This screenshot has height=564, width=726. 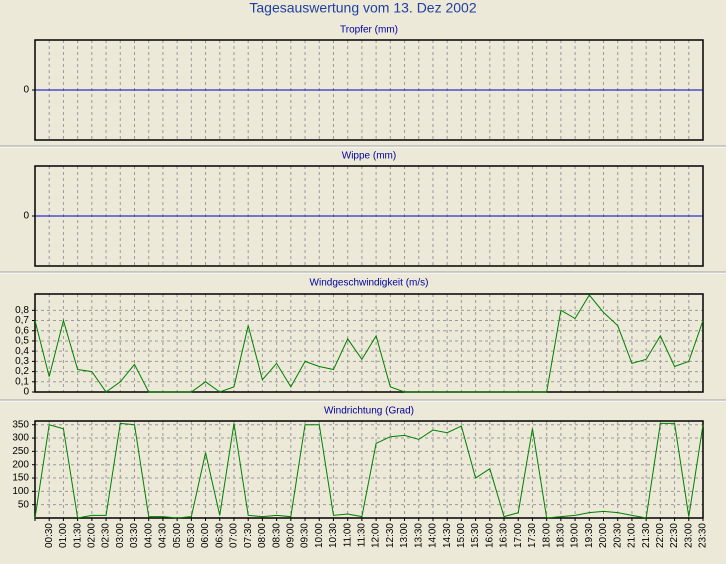 I want to click on x-tick-label: 10:00, so click(x=319, y=535).